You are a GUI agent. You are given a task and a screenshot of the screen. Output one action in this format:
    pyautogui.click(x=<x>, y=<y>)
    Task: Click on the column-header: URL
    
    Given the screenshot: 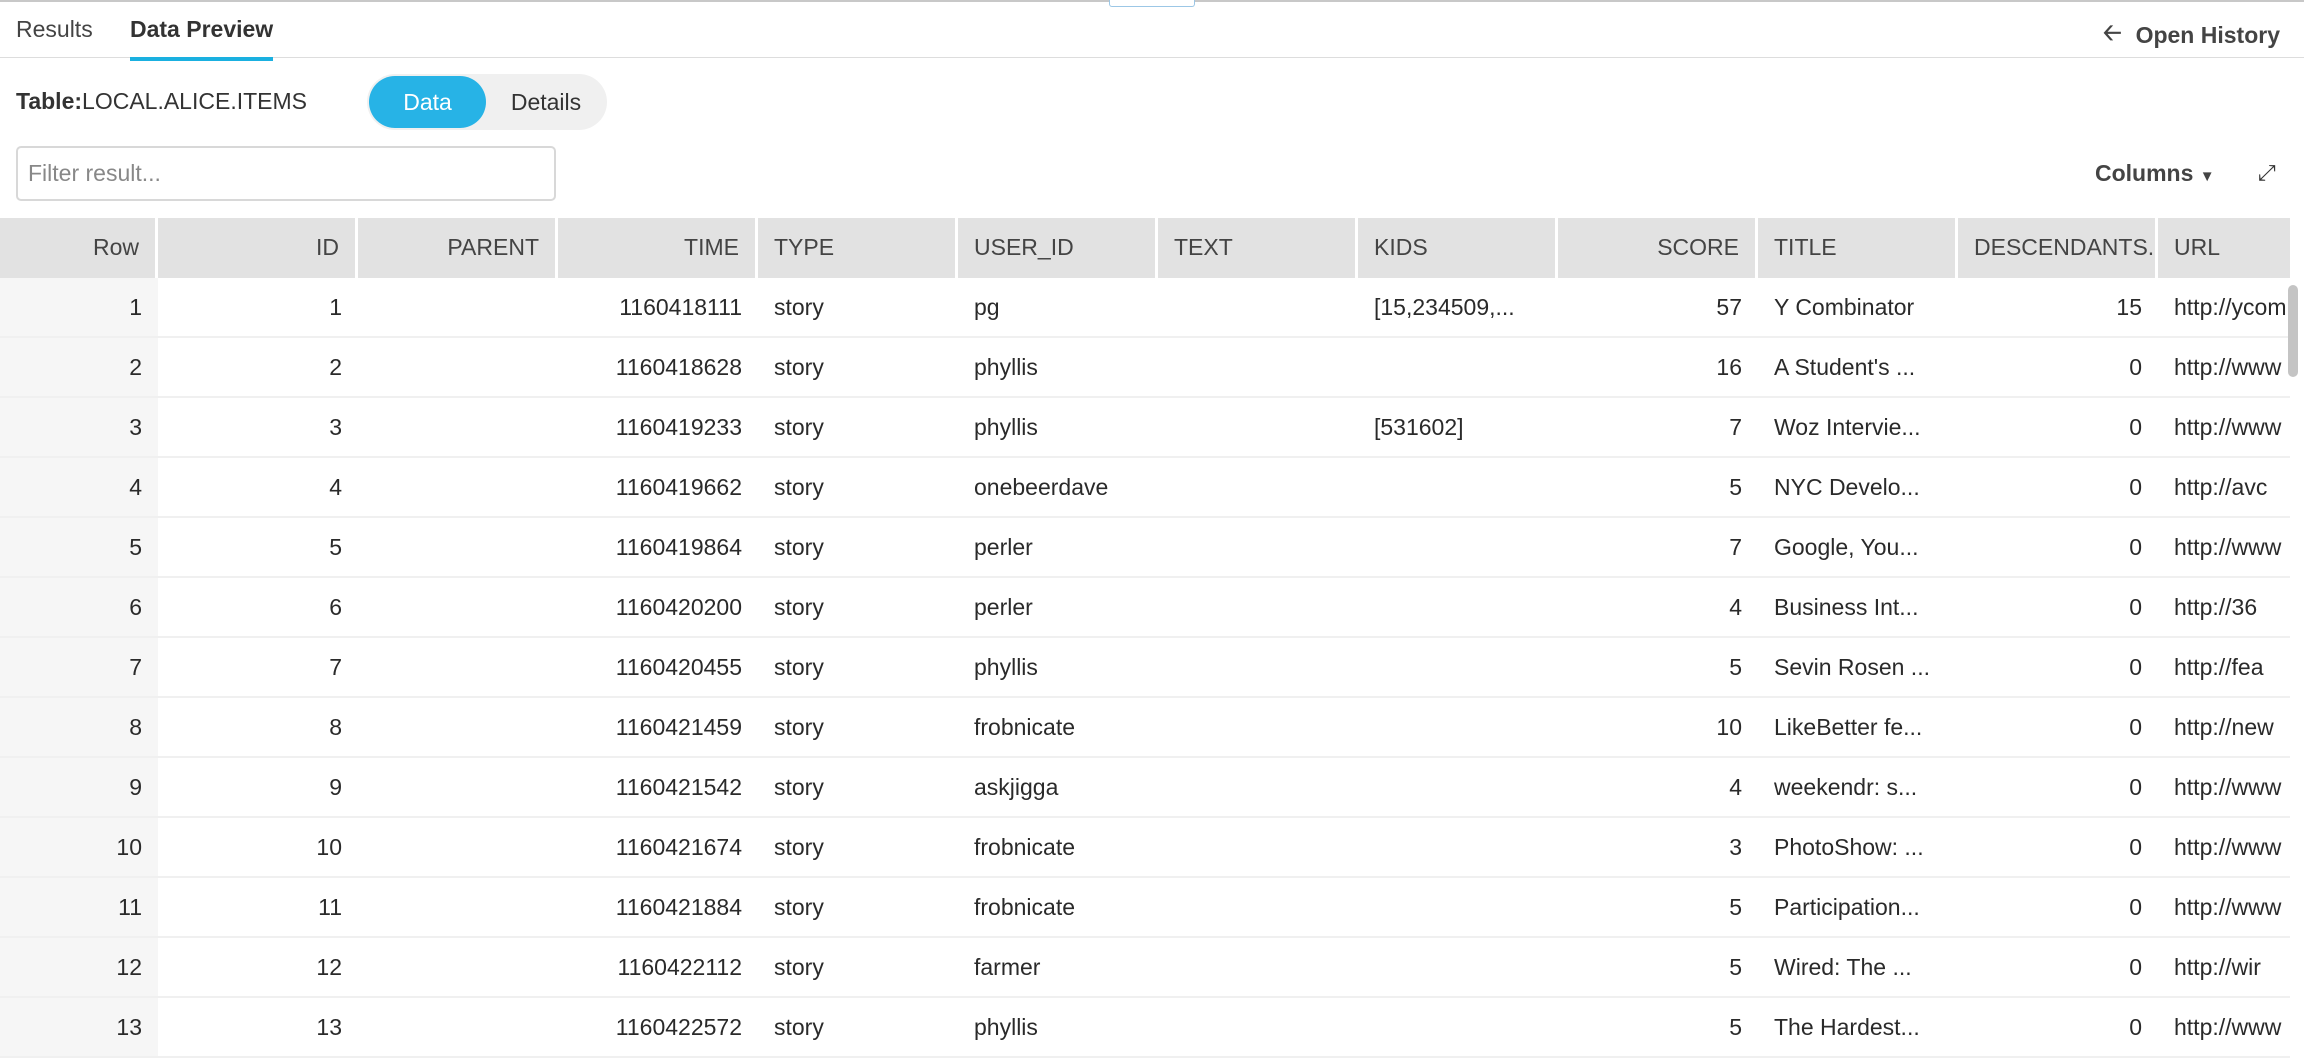 What is the action you would take?
    pyautogui.click(x=2224, y=248)
    